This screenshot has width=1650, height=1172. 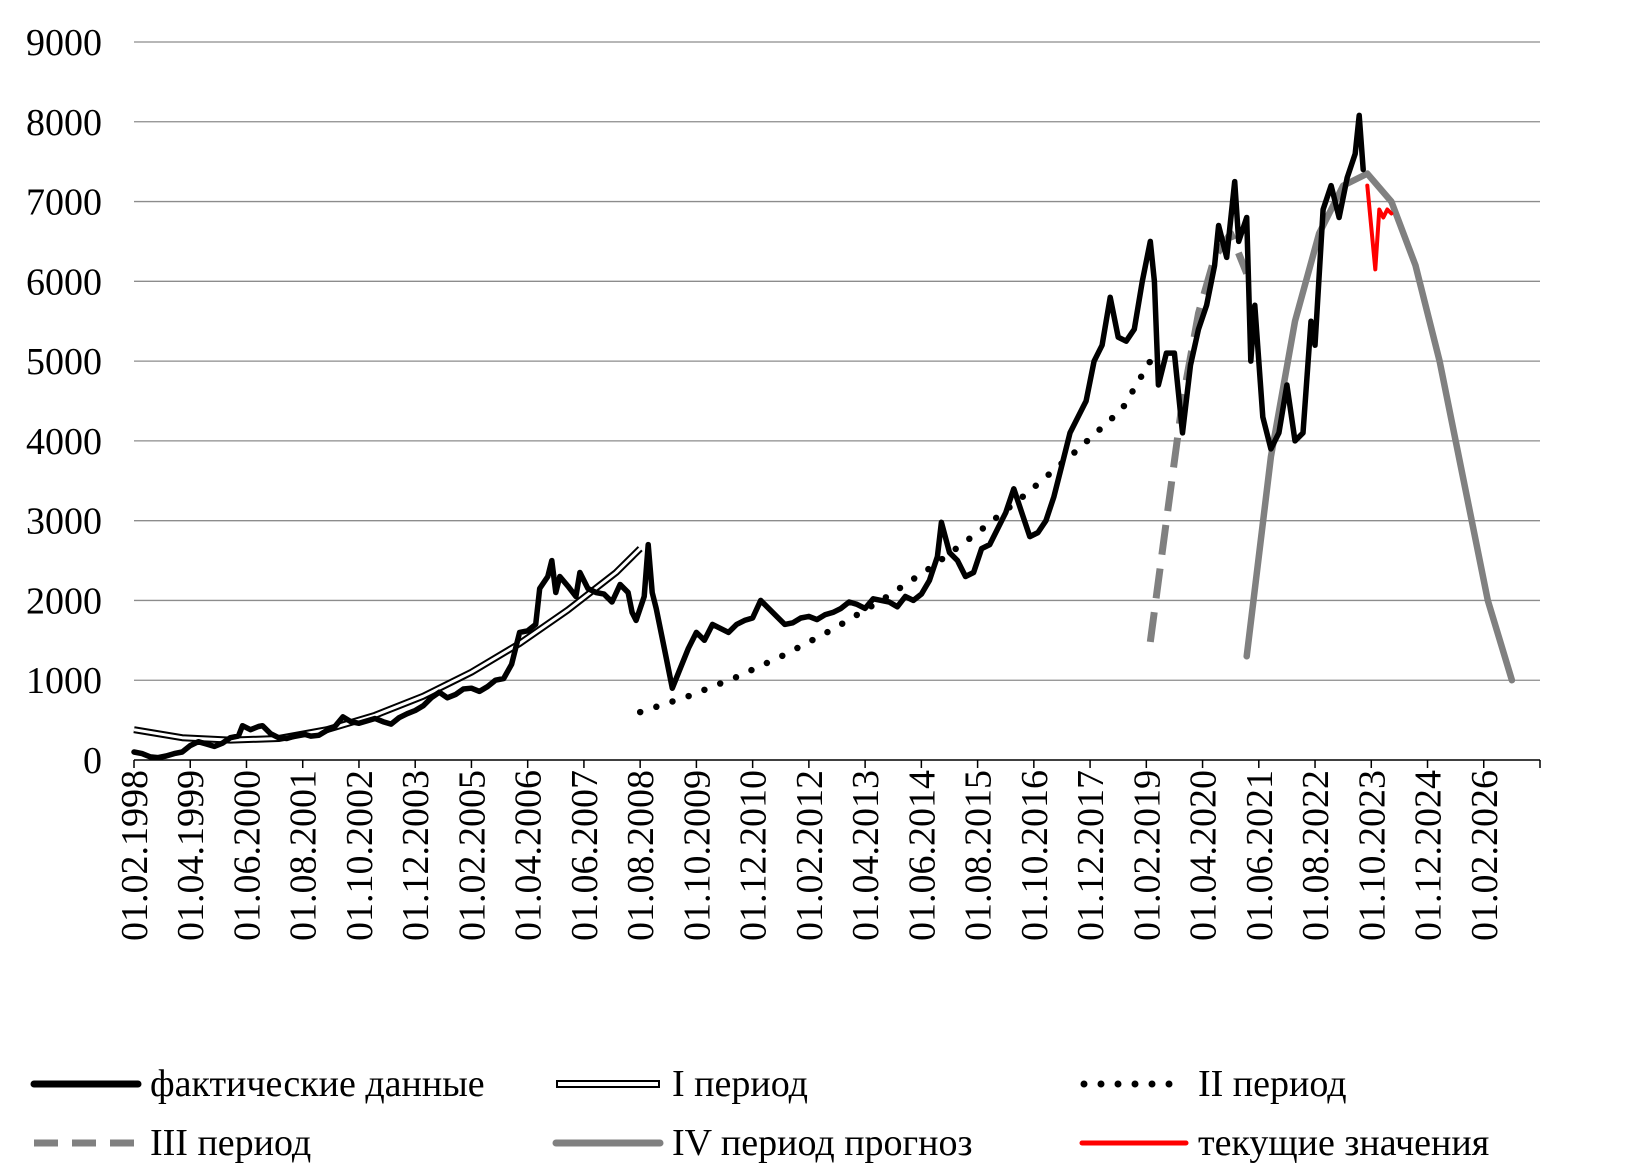 What do you see at coordinates (1316, 855) in the screenshot?
I see `x-tick-label: 01.08.2022` at bounding box center [1316, 855].